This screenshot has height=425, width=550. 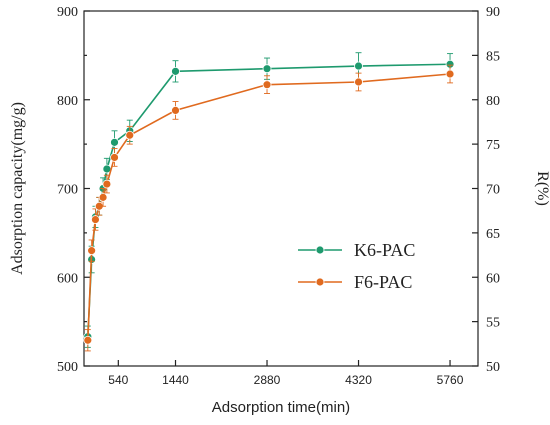 I want to click on legend-label: F6-PAC, so click(x=383, y=282).